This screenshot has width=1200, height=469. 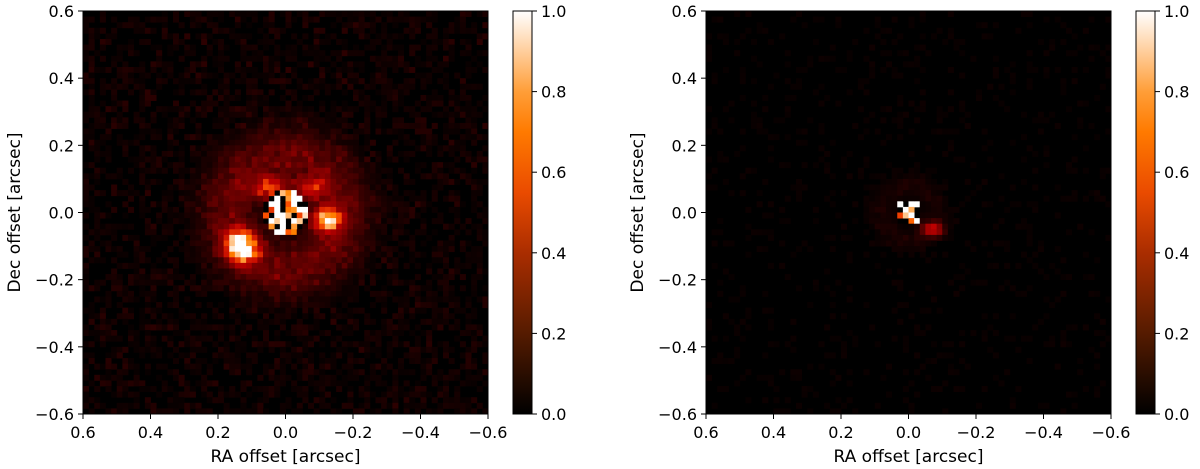 What do you see at coordinates (684, 78) in the screenshot?
I see `y-tick-label: 0.4` at bounding box center [684, 78].